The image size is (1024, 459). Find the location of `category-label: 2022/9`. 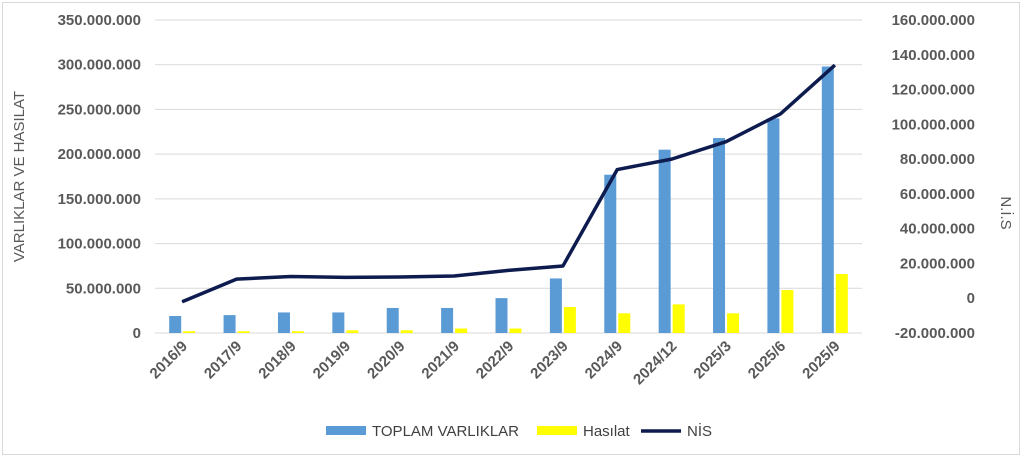

category-label: 2022/9 is located at coordinates (495, 360).